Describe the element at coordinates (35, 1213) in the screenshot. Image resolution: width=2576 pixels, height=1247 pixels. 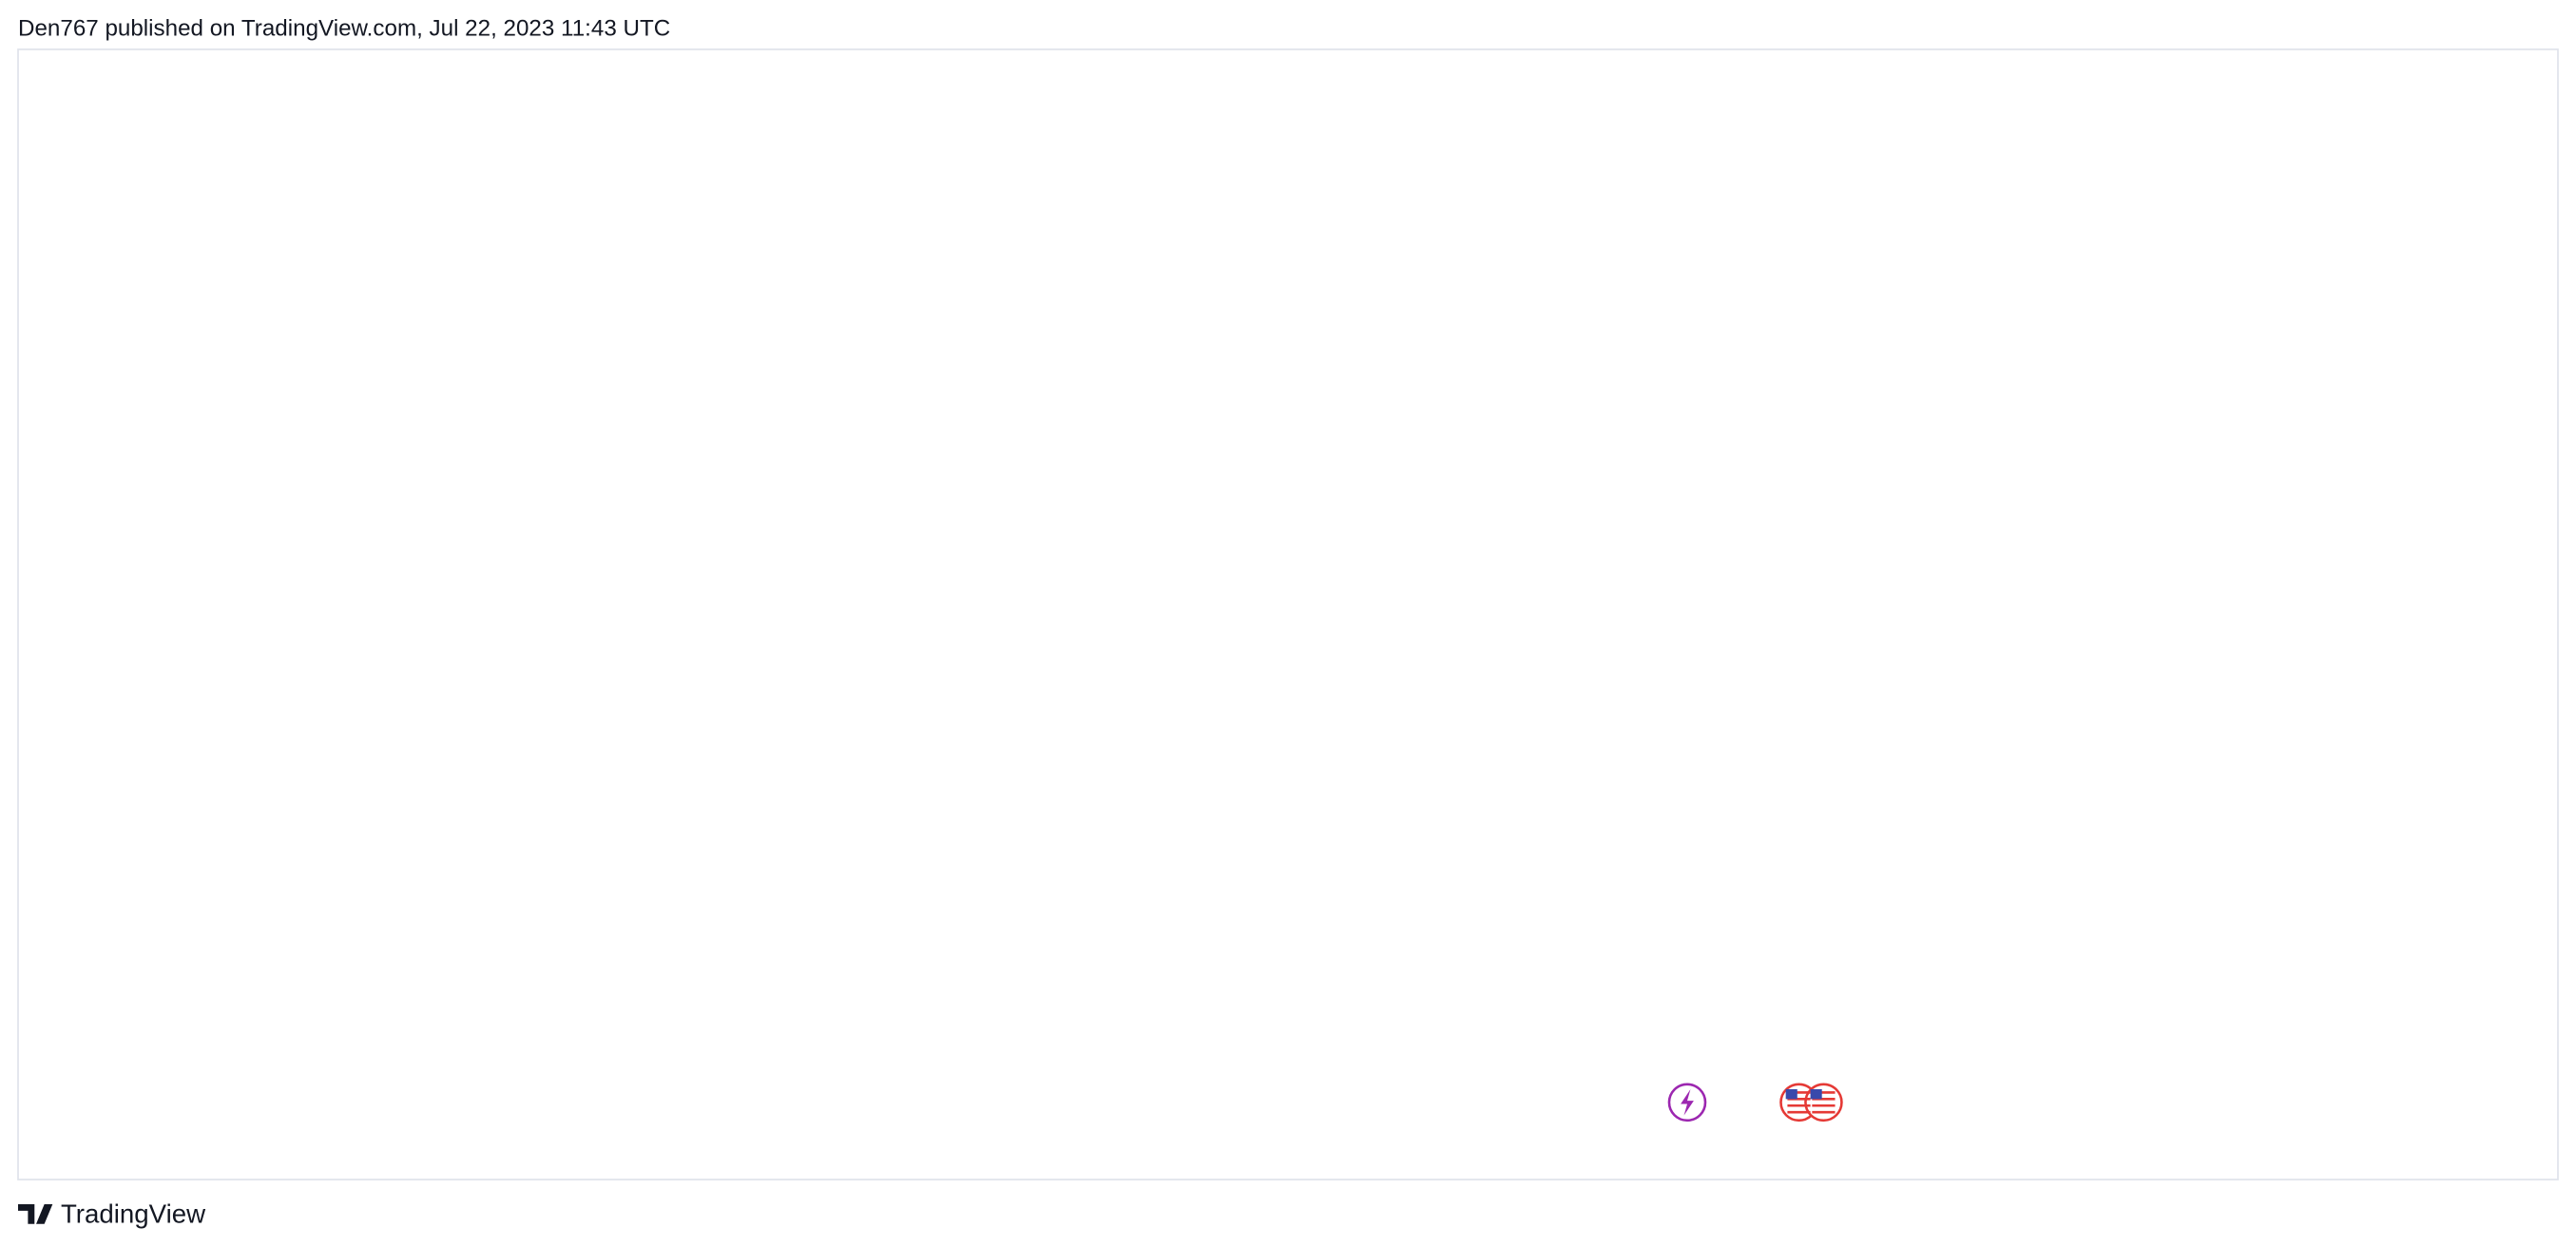
I see `logo-mark` at that location.